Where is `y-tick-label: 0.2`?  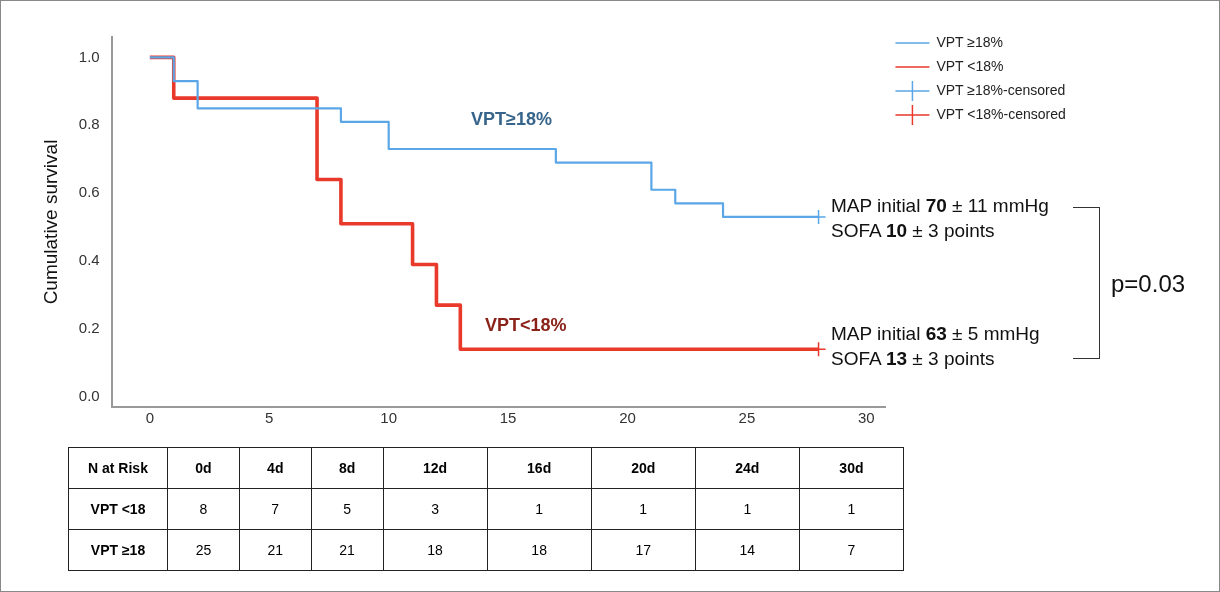 y-tick-label: 0.2 is located at coordinates (89, 328).